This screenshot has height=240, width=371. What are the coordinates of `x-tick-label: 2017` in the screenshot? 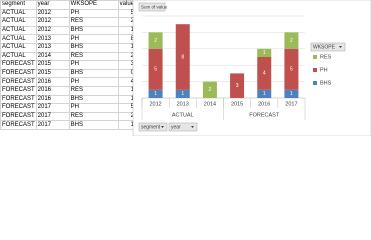 It's located at (291, 104).